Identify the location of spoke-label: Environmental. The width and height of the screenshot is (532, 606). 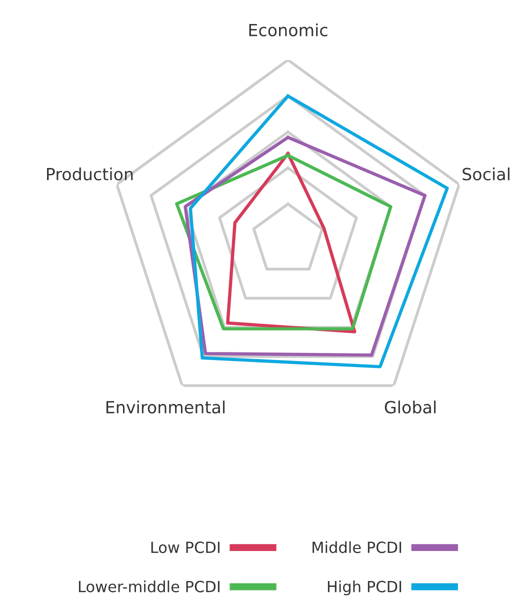
(165, 407).